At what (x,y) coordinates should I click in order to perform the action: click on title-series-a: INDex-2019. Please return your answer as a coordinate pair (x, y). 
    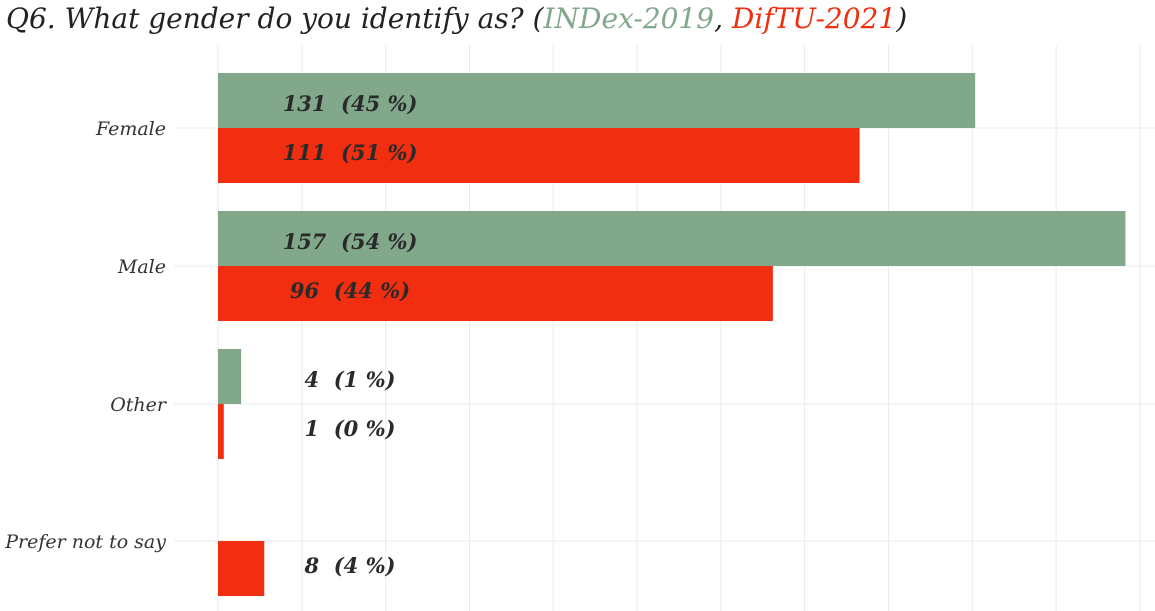
    Looking at the image, I should click on (629, 18).